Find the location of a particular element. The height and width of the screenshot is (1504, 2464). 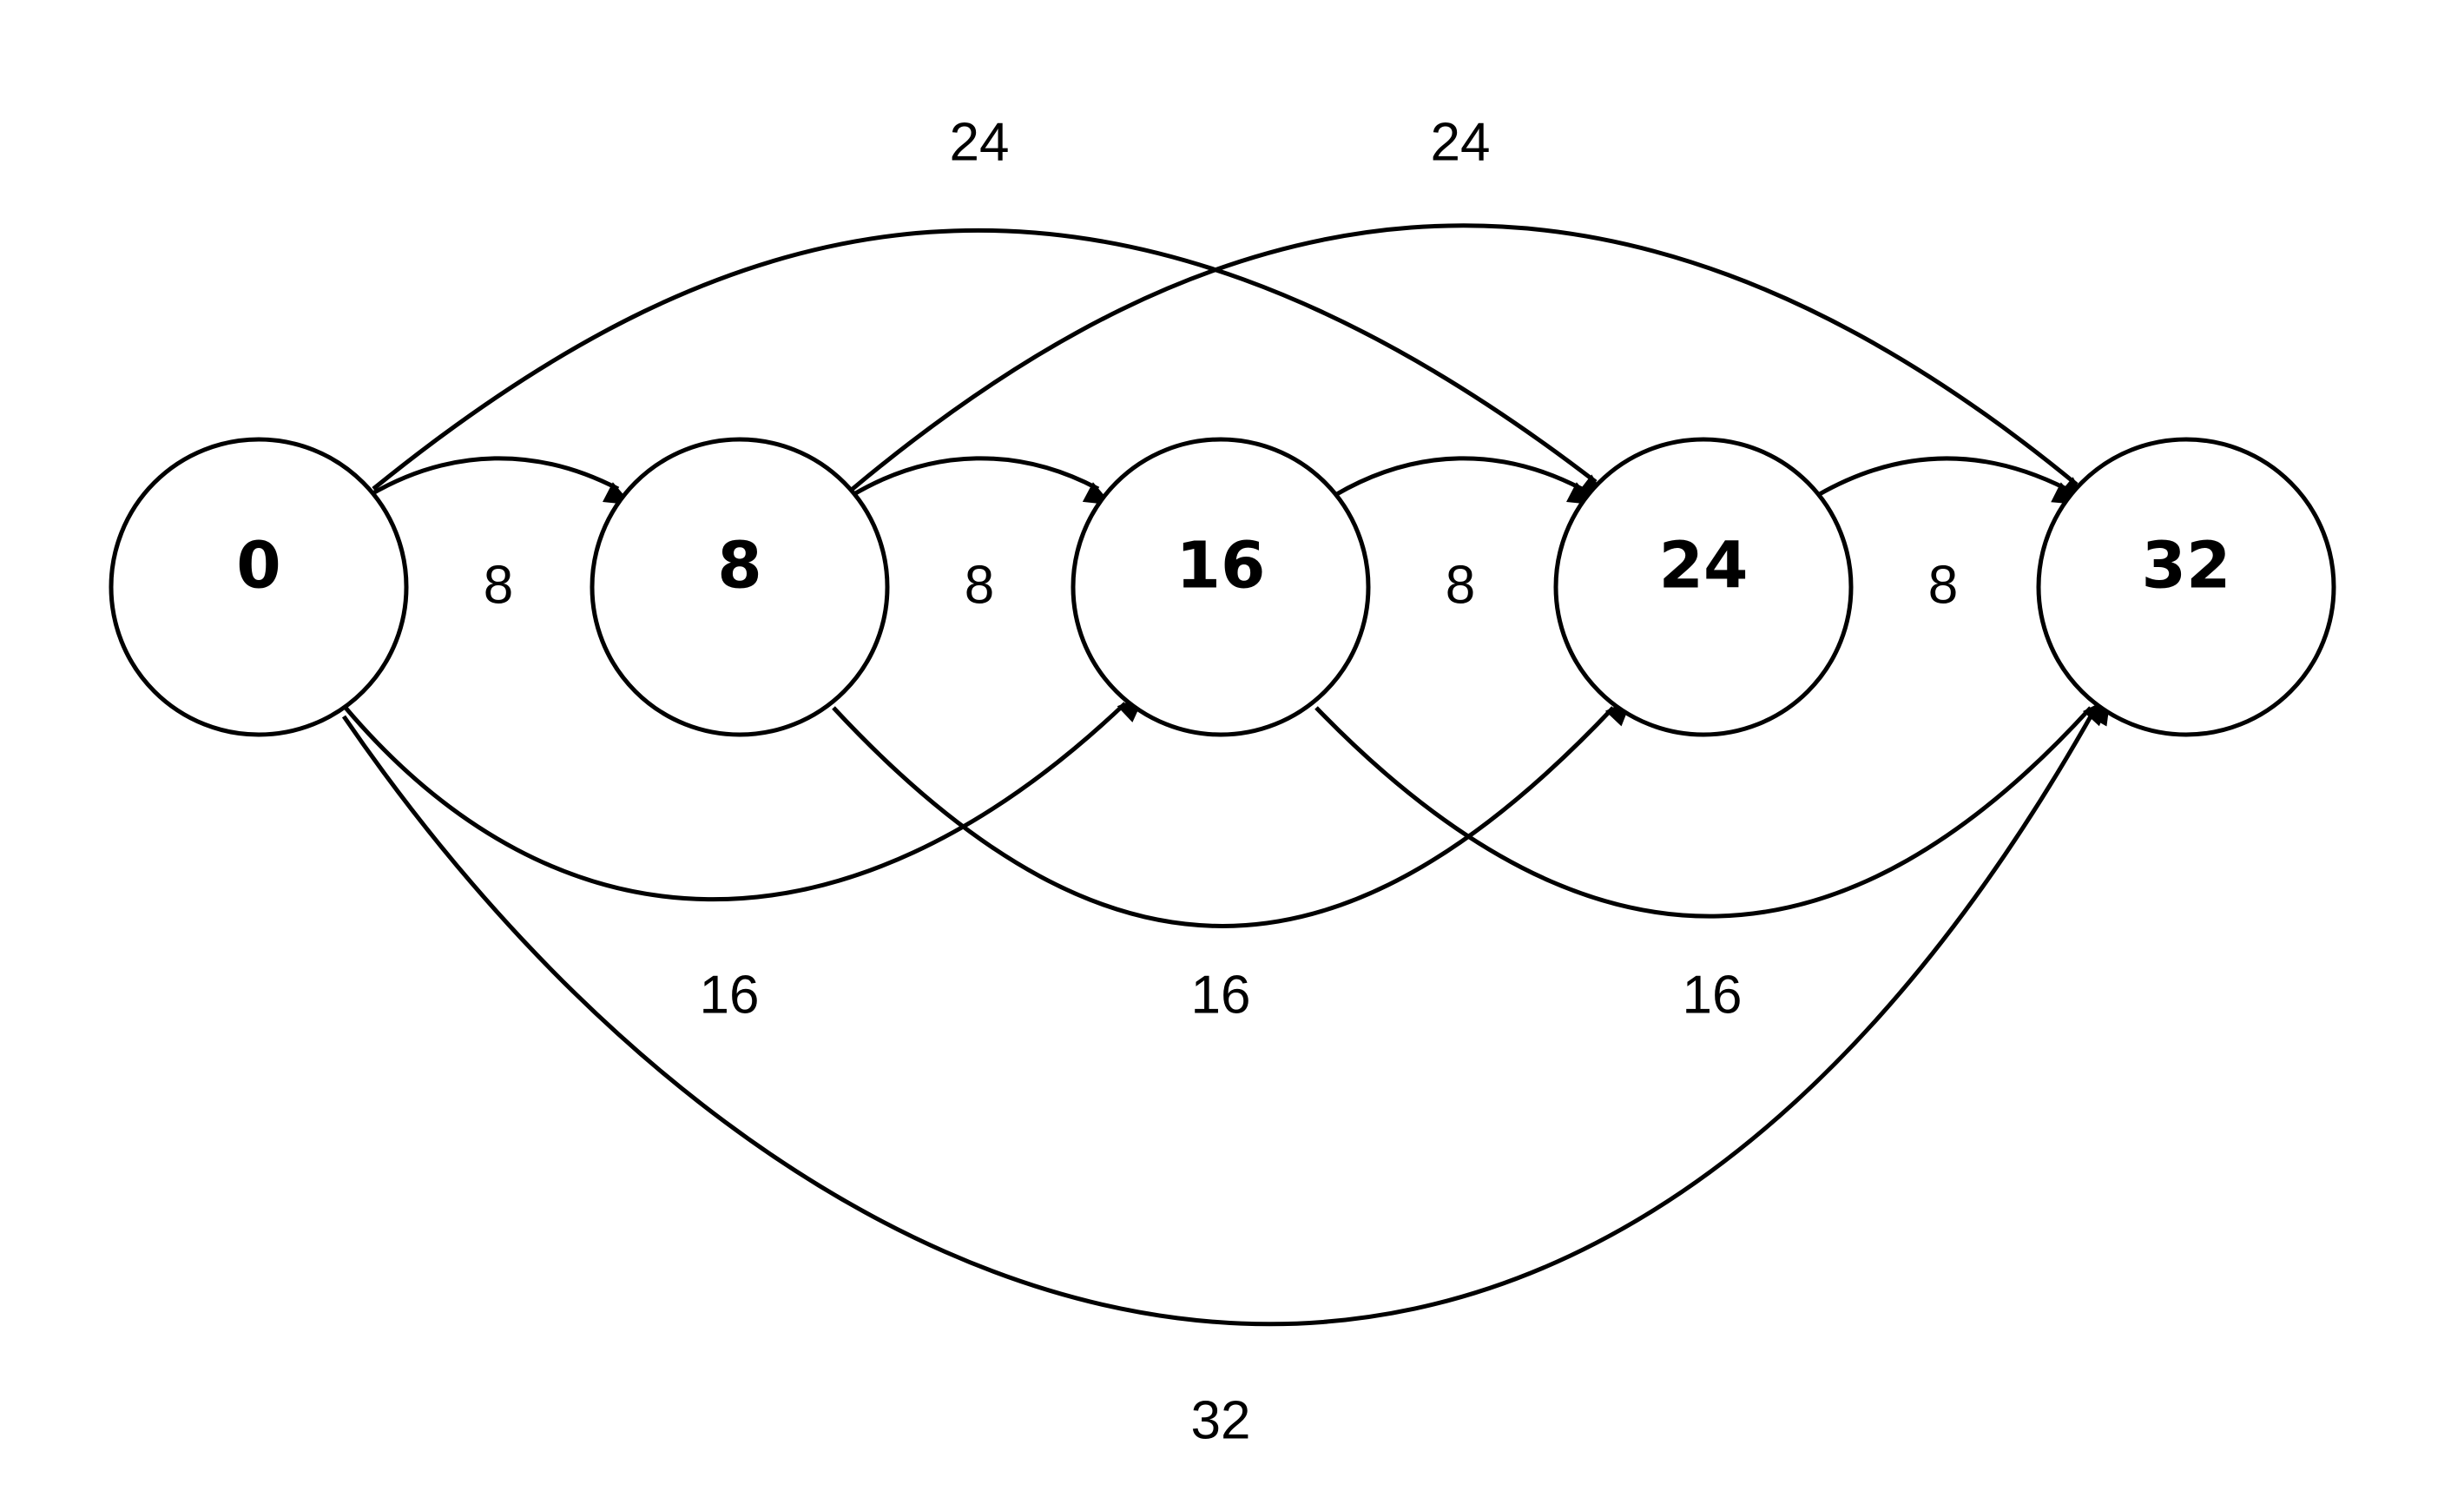

edge-label-8-to-24: 16 is located at coordinates (1221, 995).